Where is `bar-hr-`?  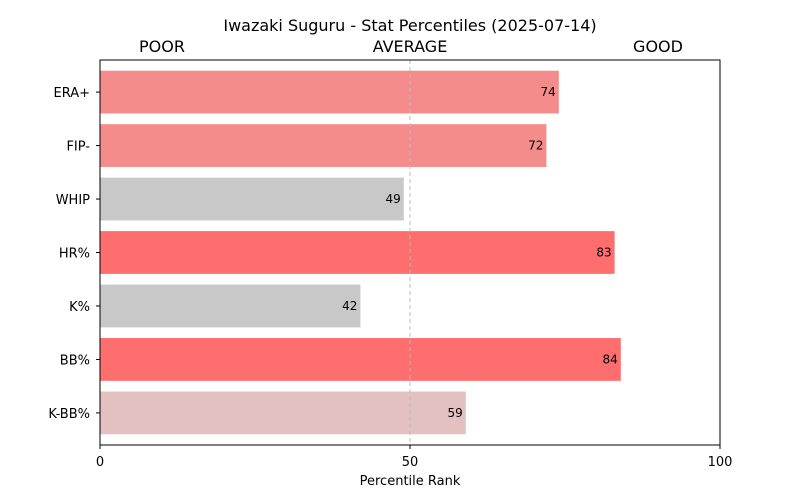
bar-hr- is located at coordinates (357, 252).